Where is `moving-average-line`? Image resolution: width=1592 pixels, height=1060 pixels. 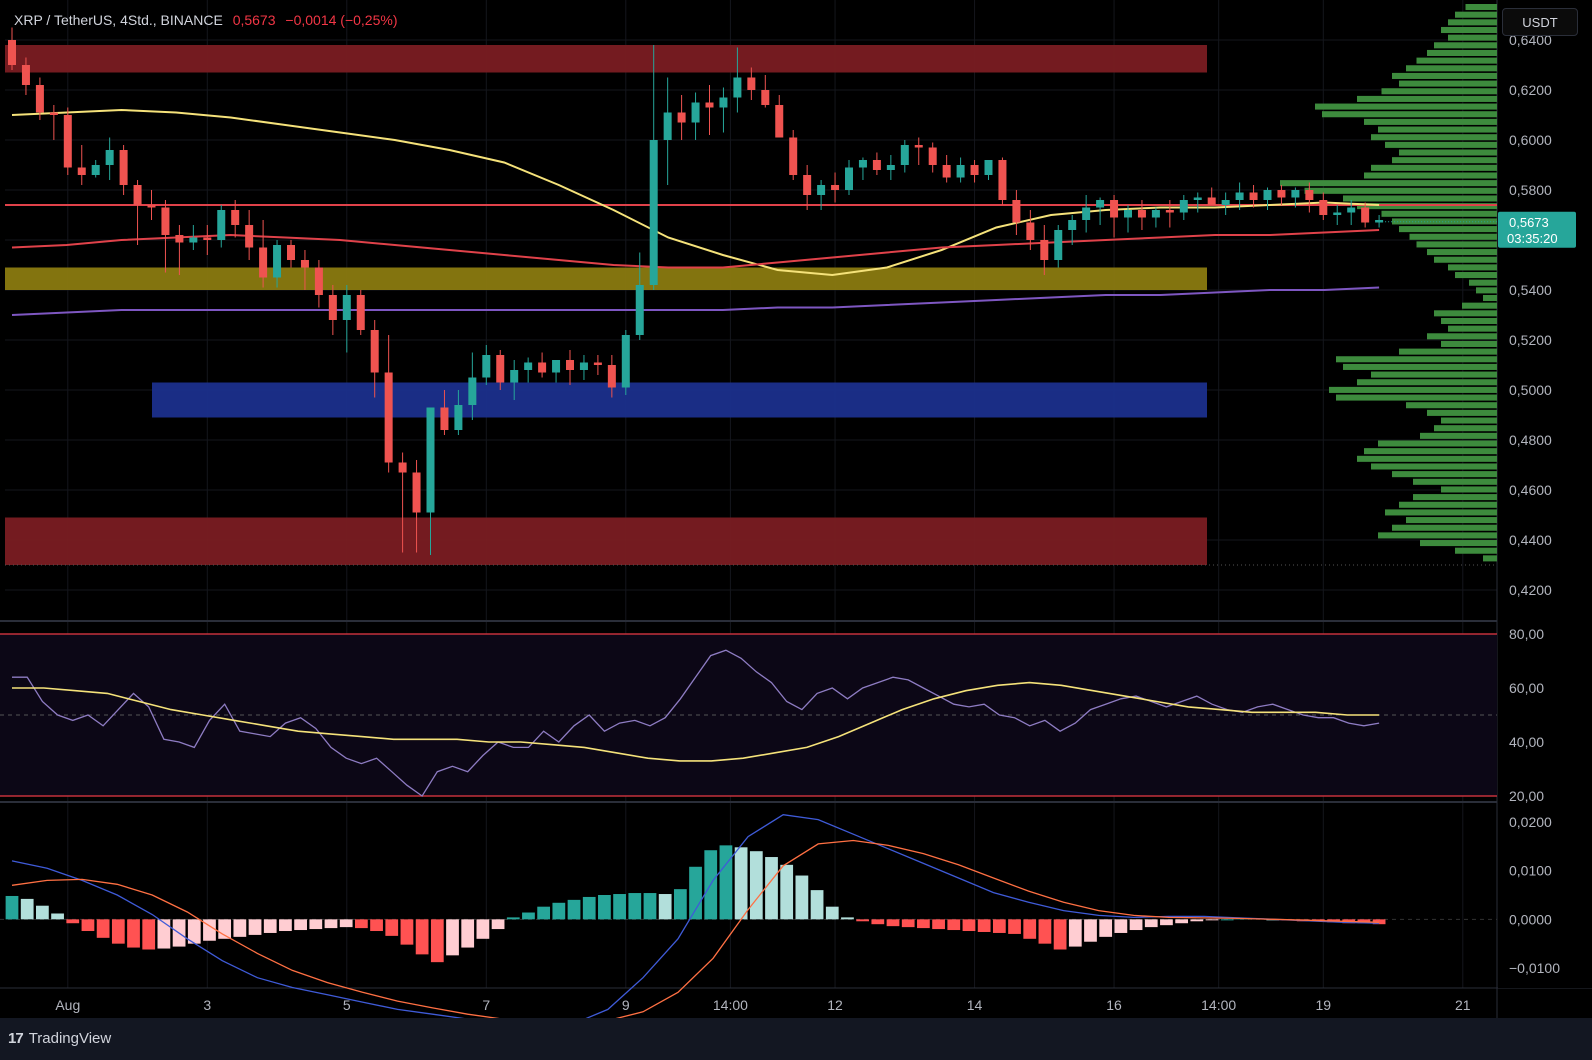
moving-average-line is located at coordinates (695, 192).